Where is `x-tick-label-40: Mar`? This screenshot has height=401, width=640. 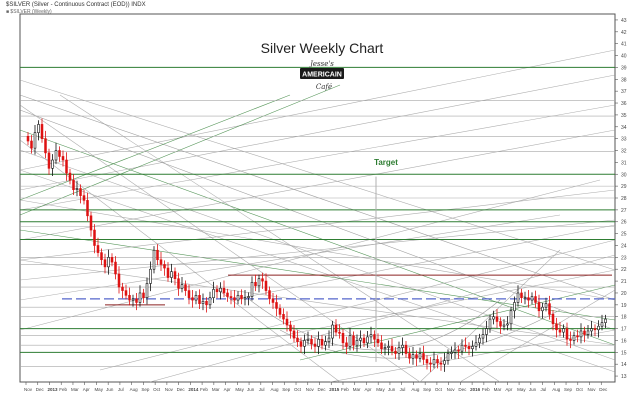
x-tick-label-40: Mar is located at coordinates (498, 389).